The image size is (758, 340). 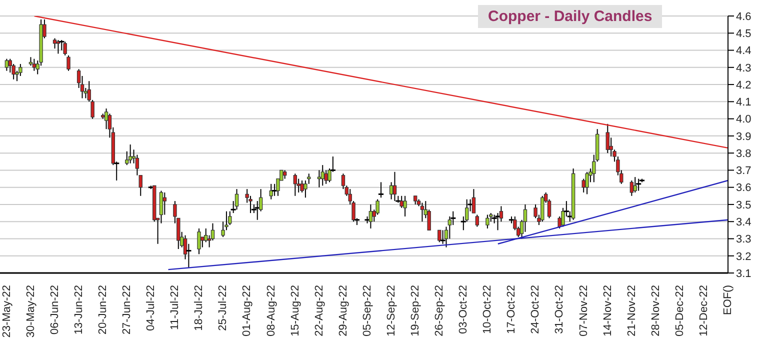 I want to click on x-tick-label: EOF(), so click(x=728, y=300).